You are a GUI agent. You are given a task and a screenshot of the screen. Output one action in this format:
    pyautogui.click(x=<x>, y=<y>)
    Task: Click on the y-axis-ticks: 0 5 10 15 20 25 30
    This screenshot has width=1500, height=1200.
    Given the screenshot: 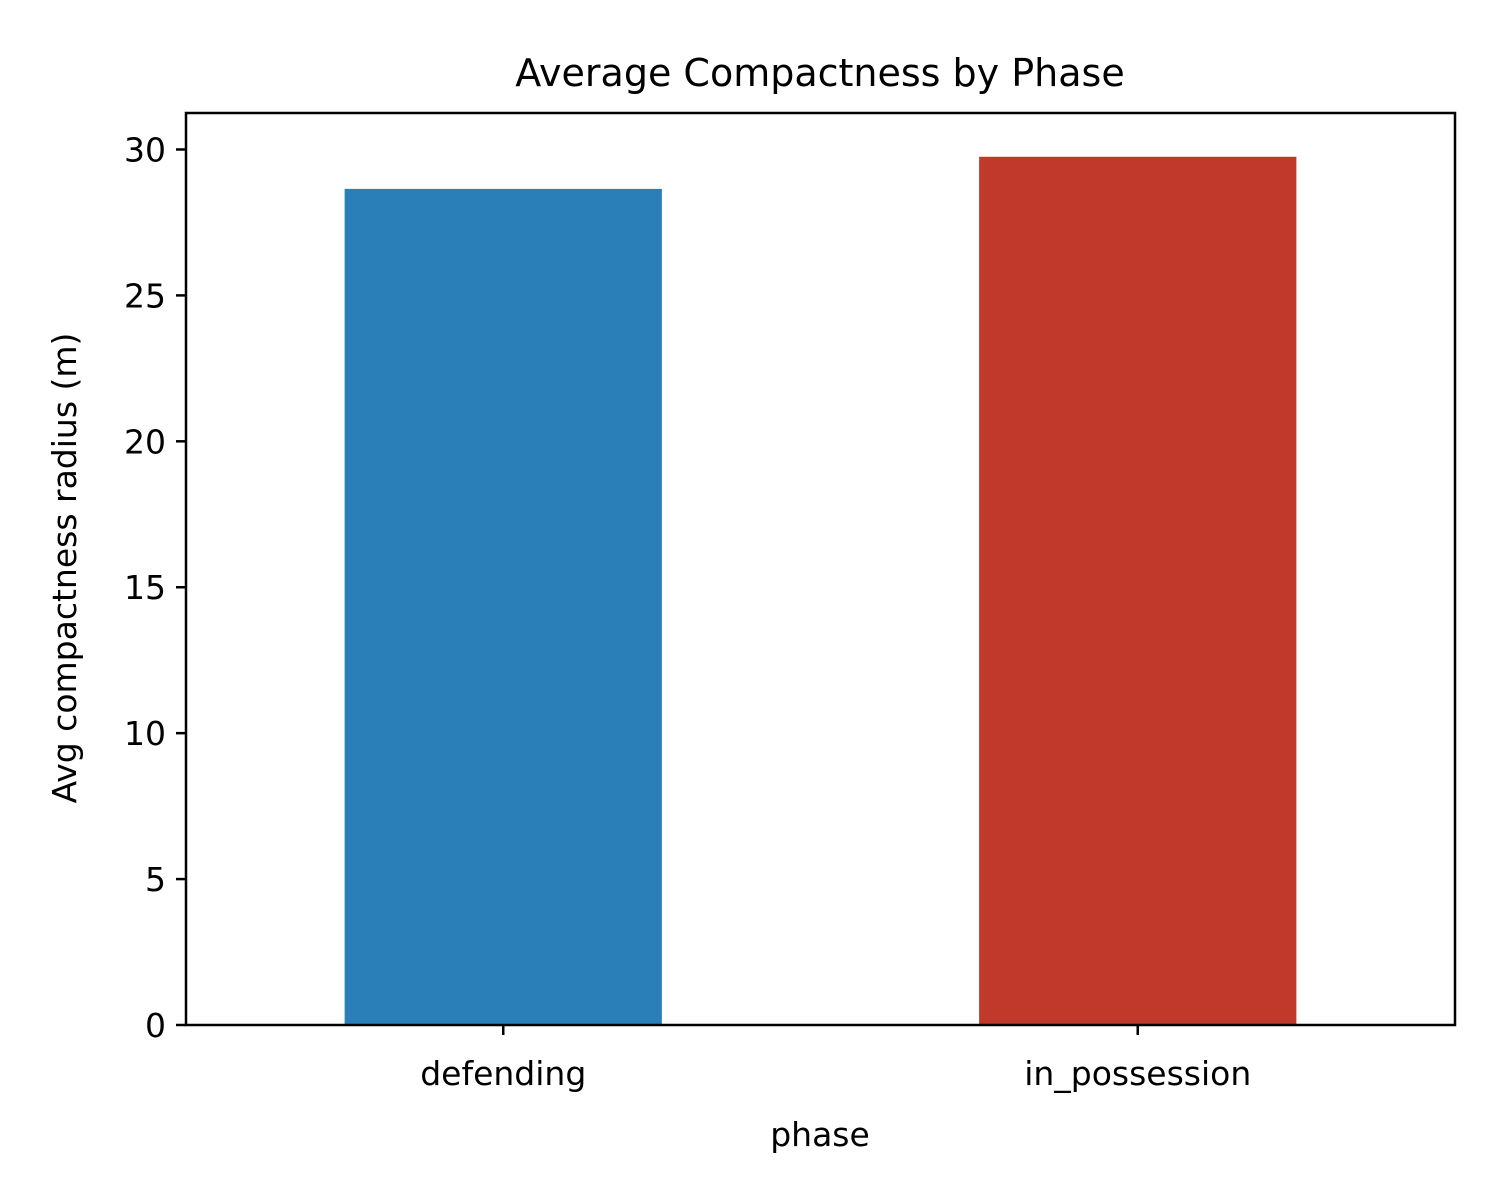 What is the action you would take?
    pyautogui.click(x=155, y=587)
    